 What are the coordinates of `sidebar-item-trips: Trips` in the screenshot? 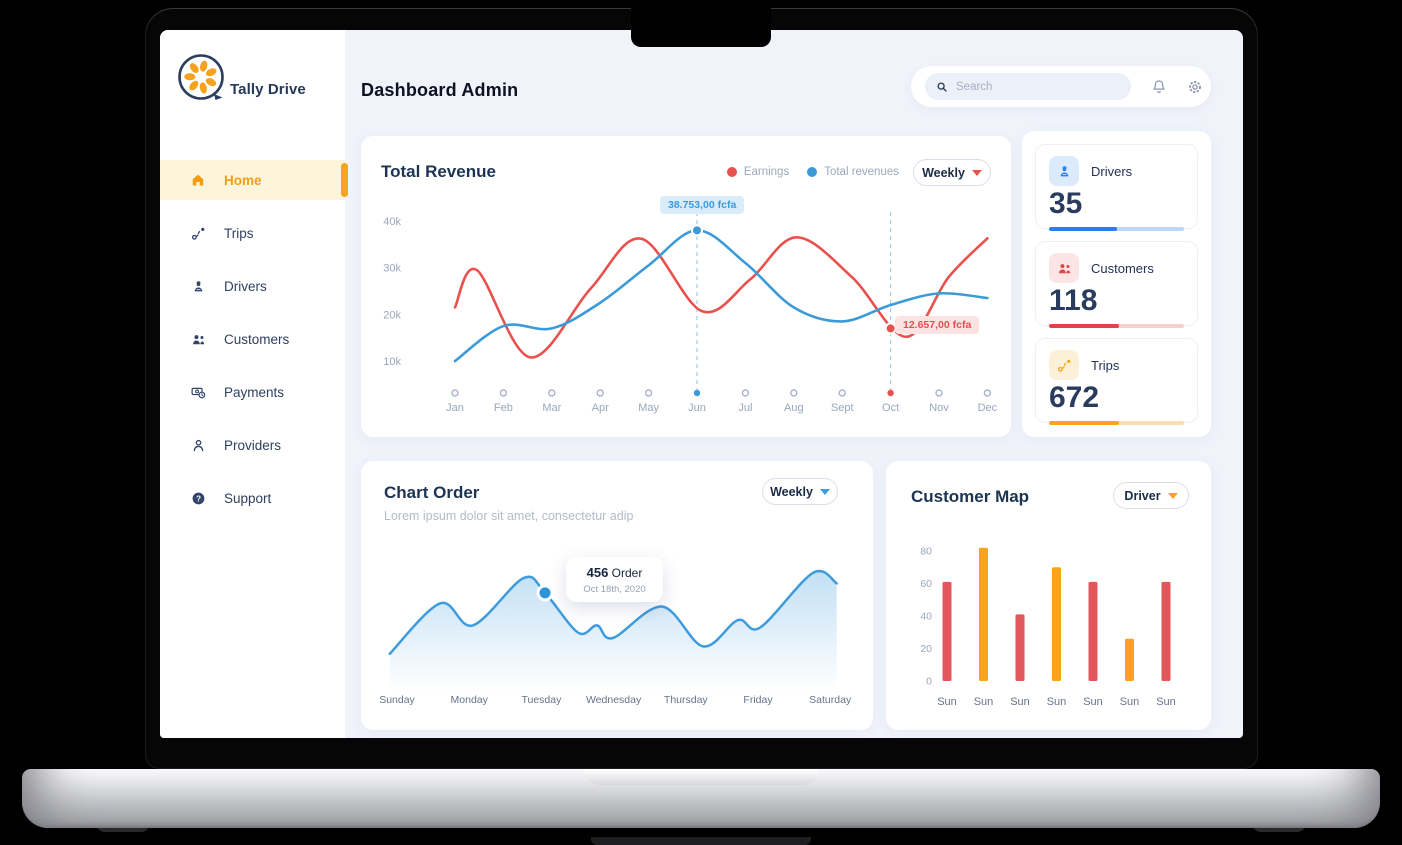 It's located at (252, 233).